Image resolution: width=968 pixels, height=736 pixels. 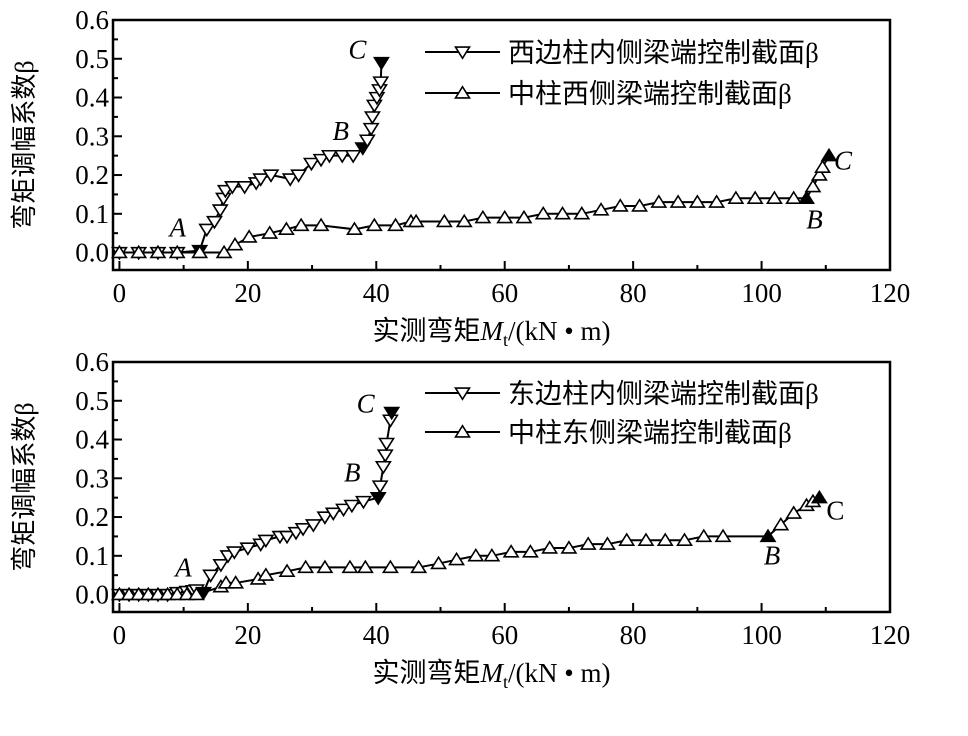 What do you see at coordinates (505, 682) in the screenshot?
I see `x-axis-label-subscript: t` at bounding box center [505, 682].